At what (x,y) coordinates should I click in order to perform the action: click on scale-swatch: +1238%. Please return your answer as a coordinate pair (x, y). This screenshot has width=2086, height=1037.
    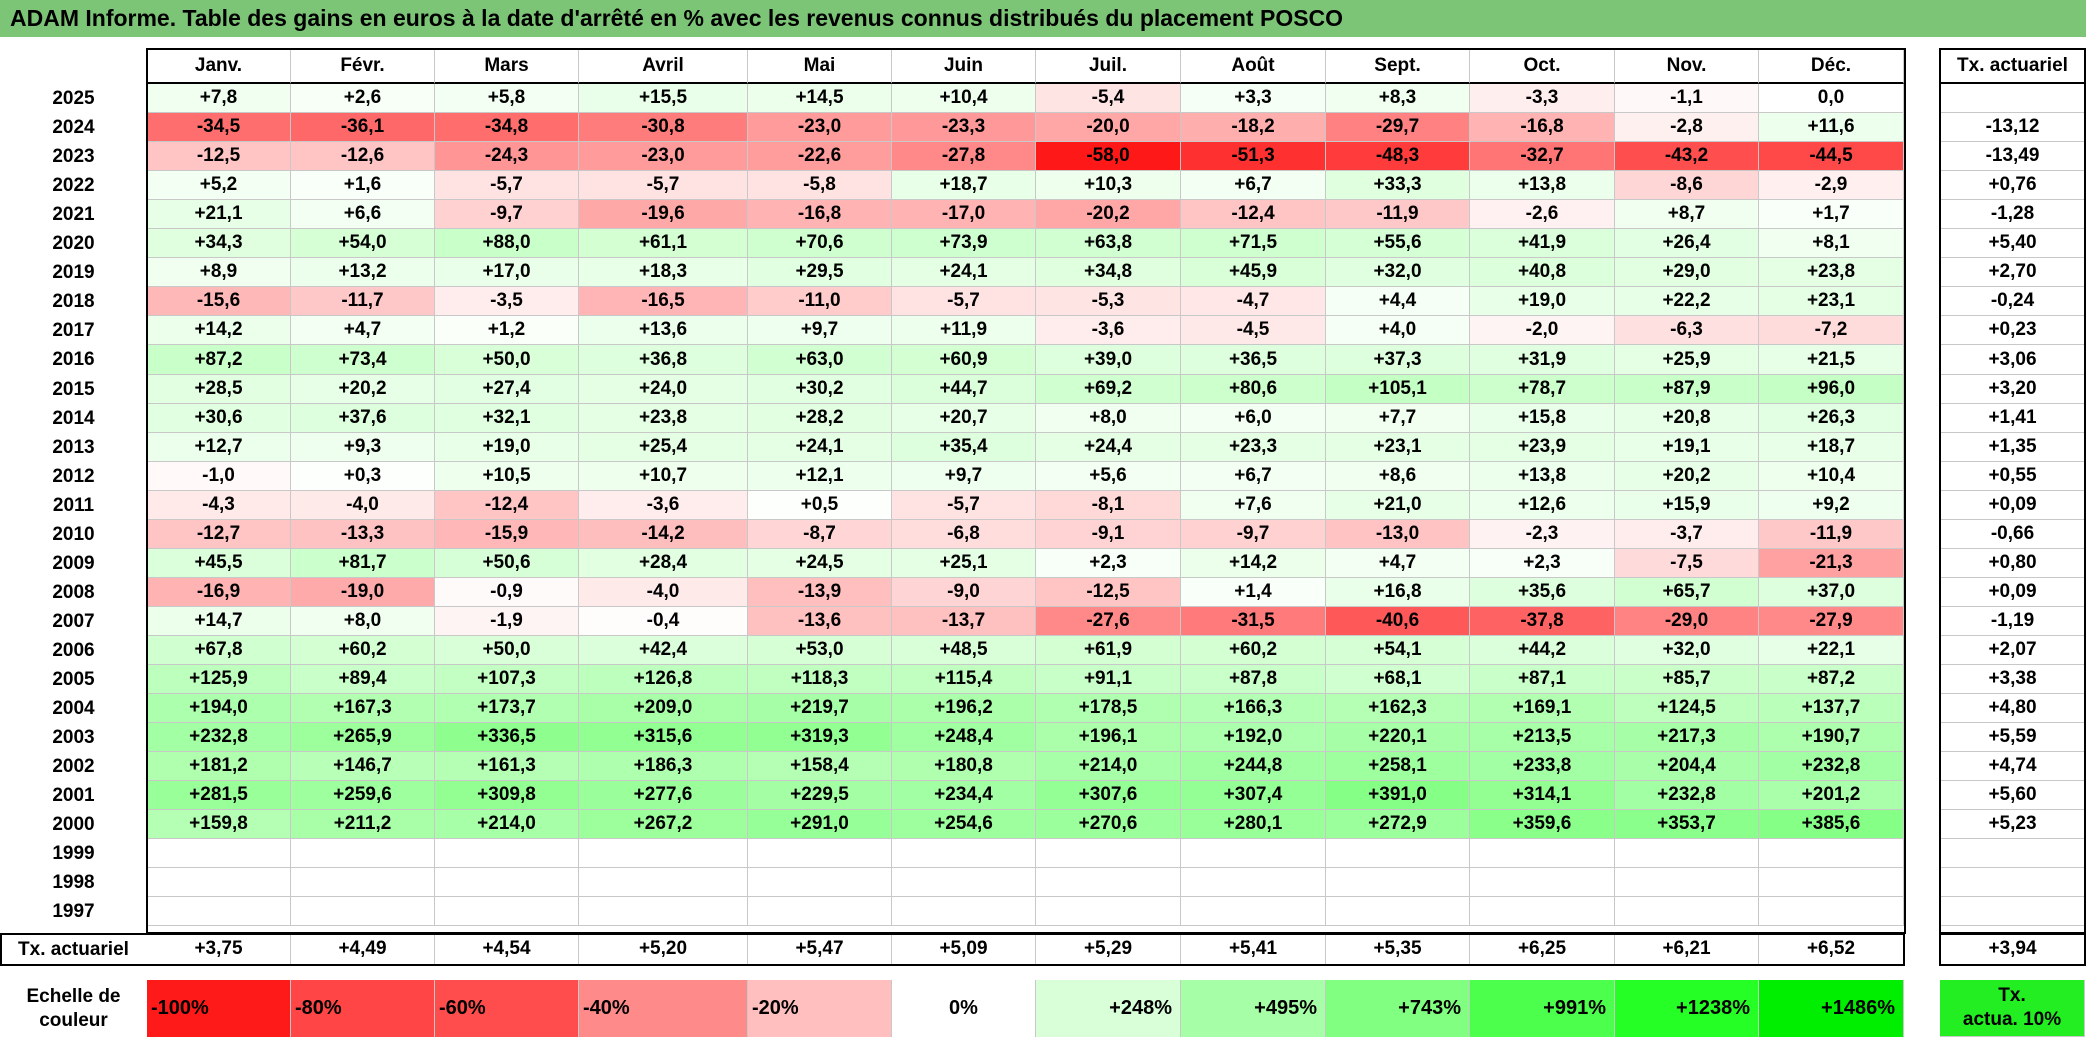
    Looking at the image, I should click on (1687, 1008).